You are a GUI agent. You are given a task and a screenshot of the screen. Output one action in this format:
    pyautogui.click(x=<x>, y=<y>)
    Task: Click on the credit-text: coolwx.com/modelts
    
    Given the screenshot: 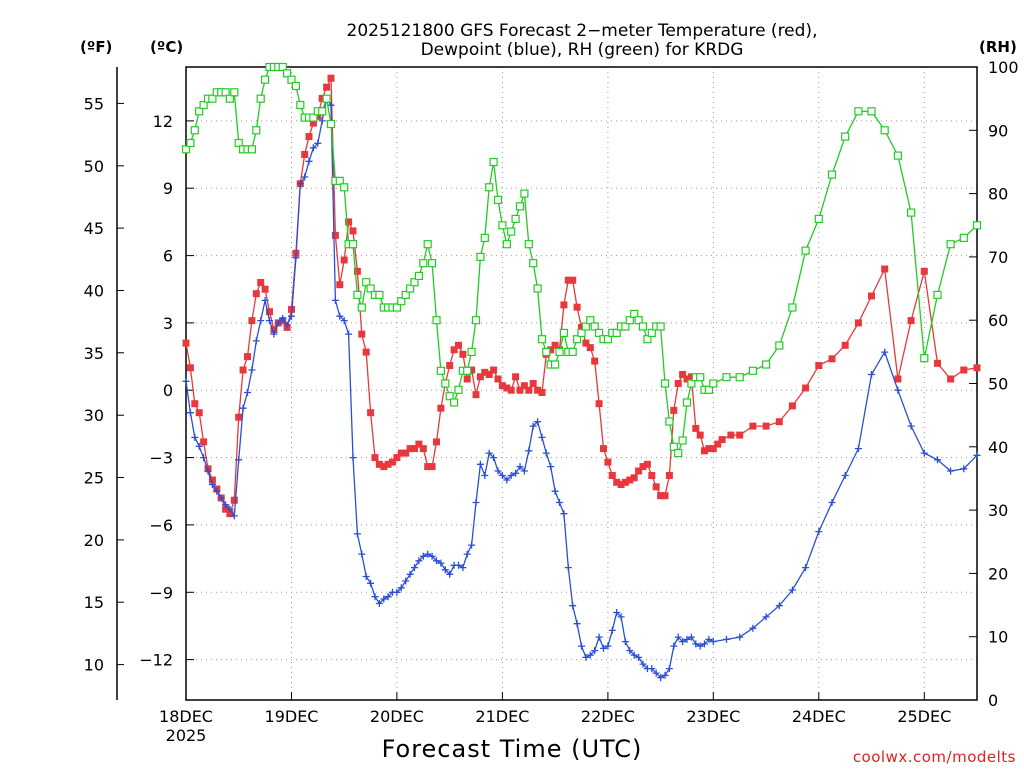 What is the action you would take?
    pyautogui.click(x=934, y=757)
    